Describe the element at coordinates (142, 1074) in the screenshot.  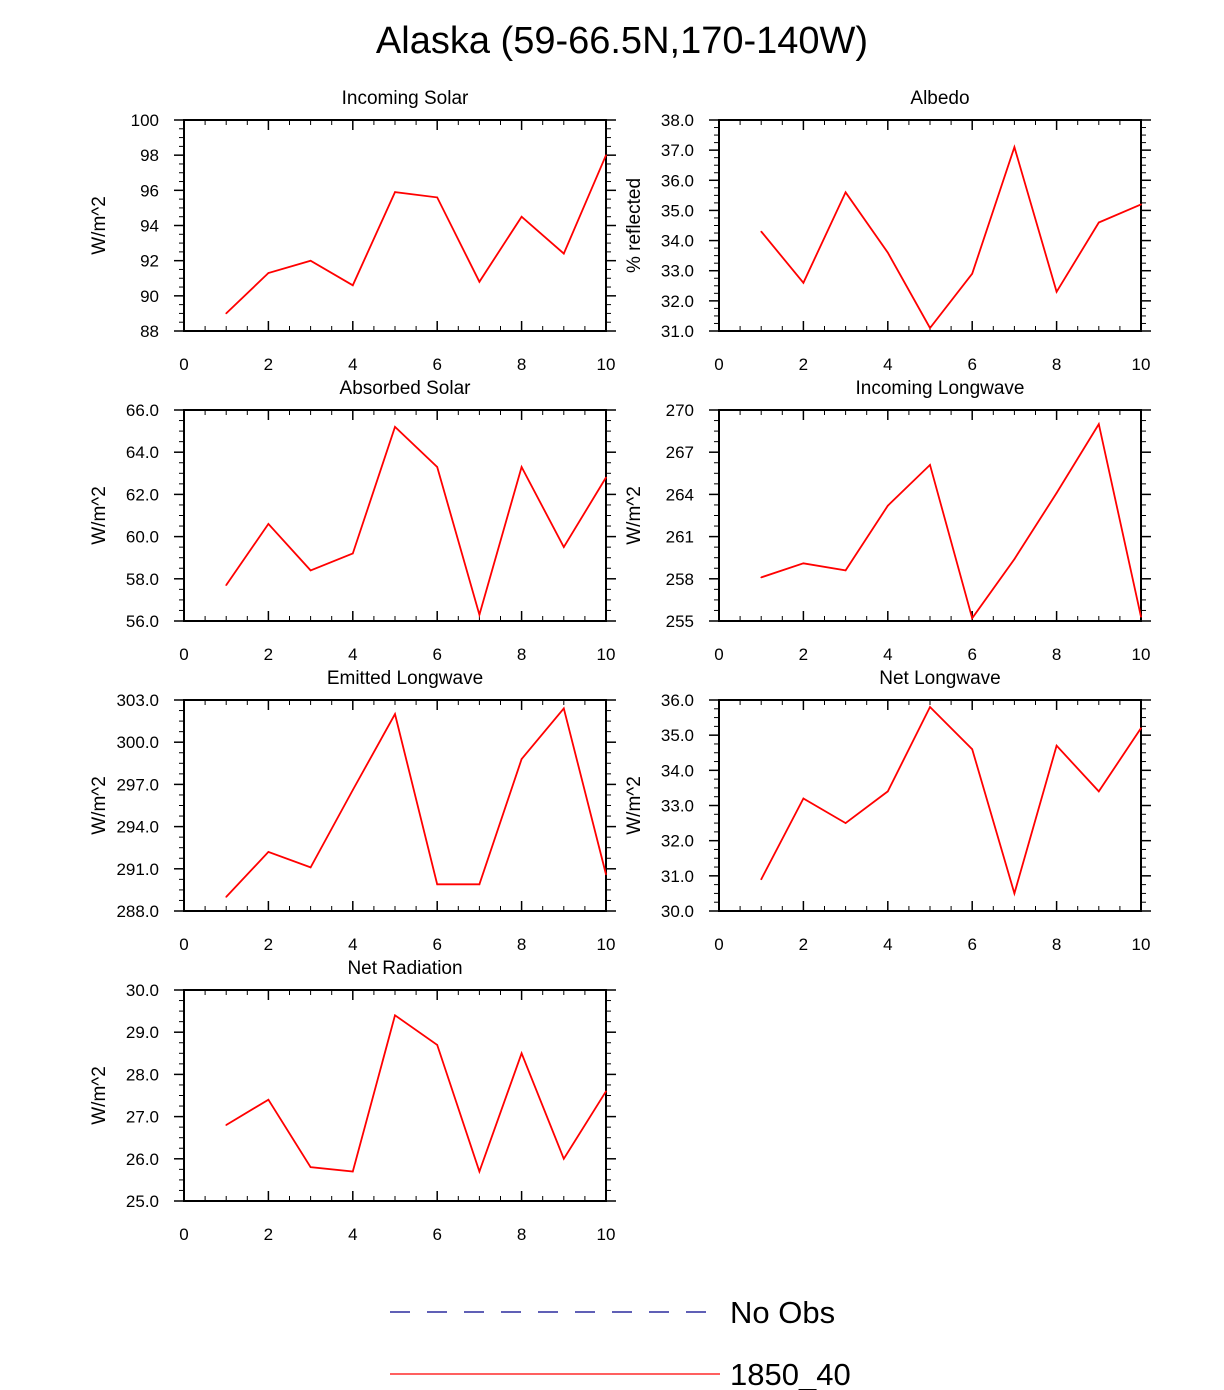
I see `y-tick-label: 28.0` at that location.